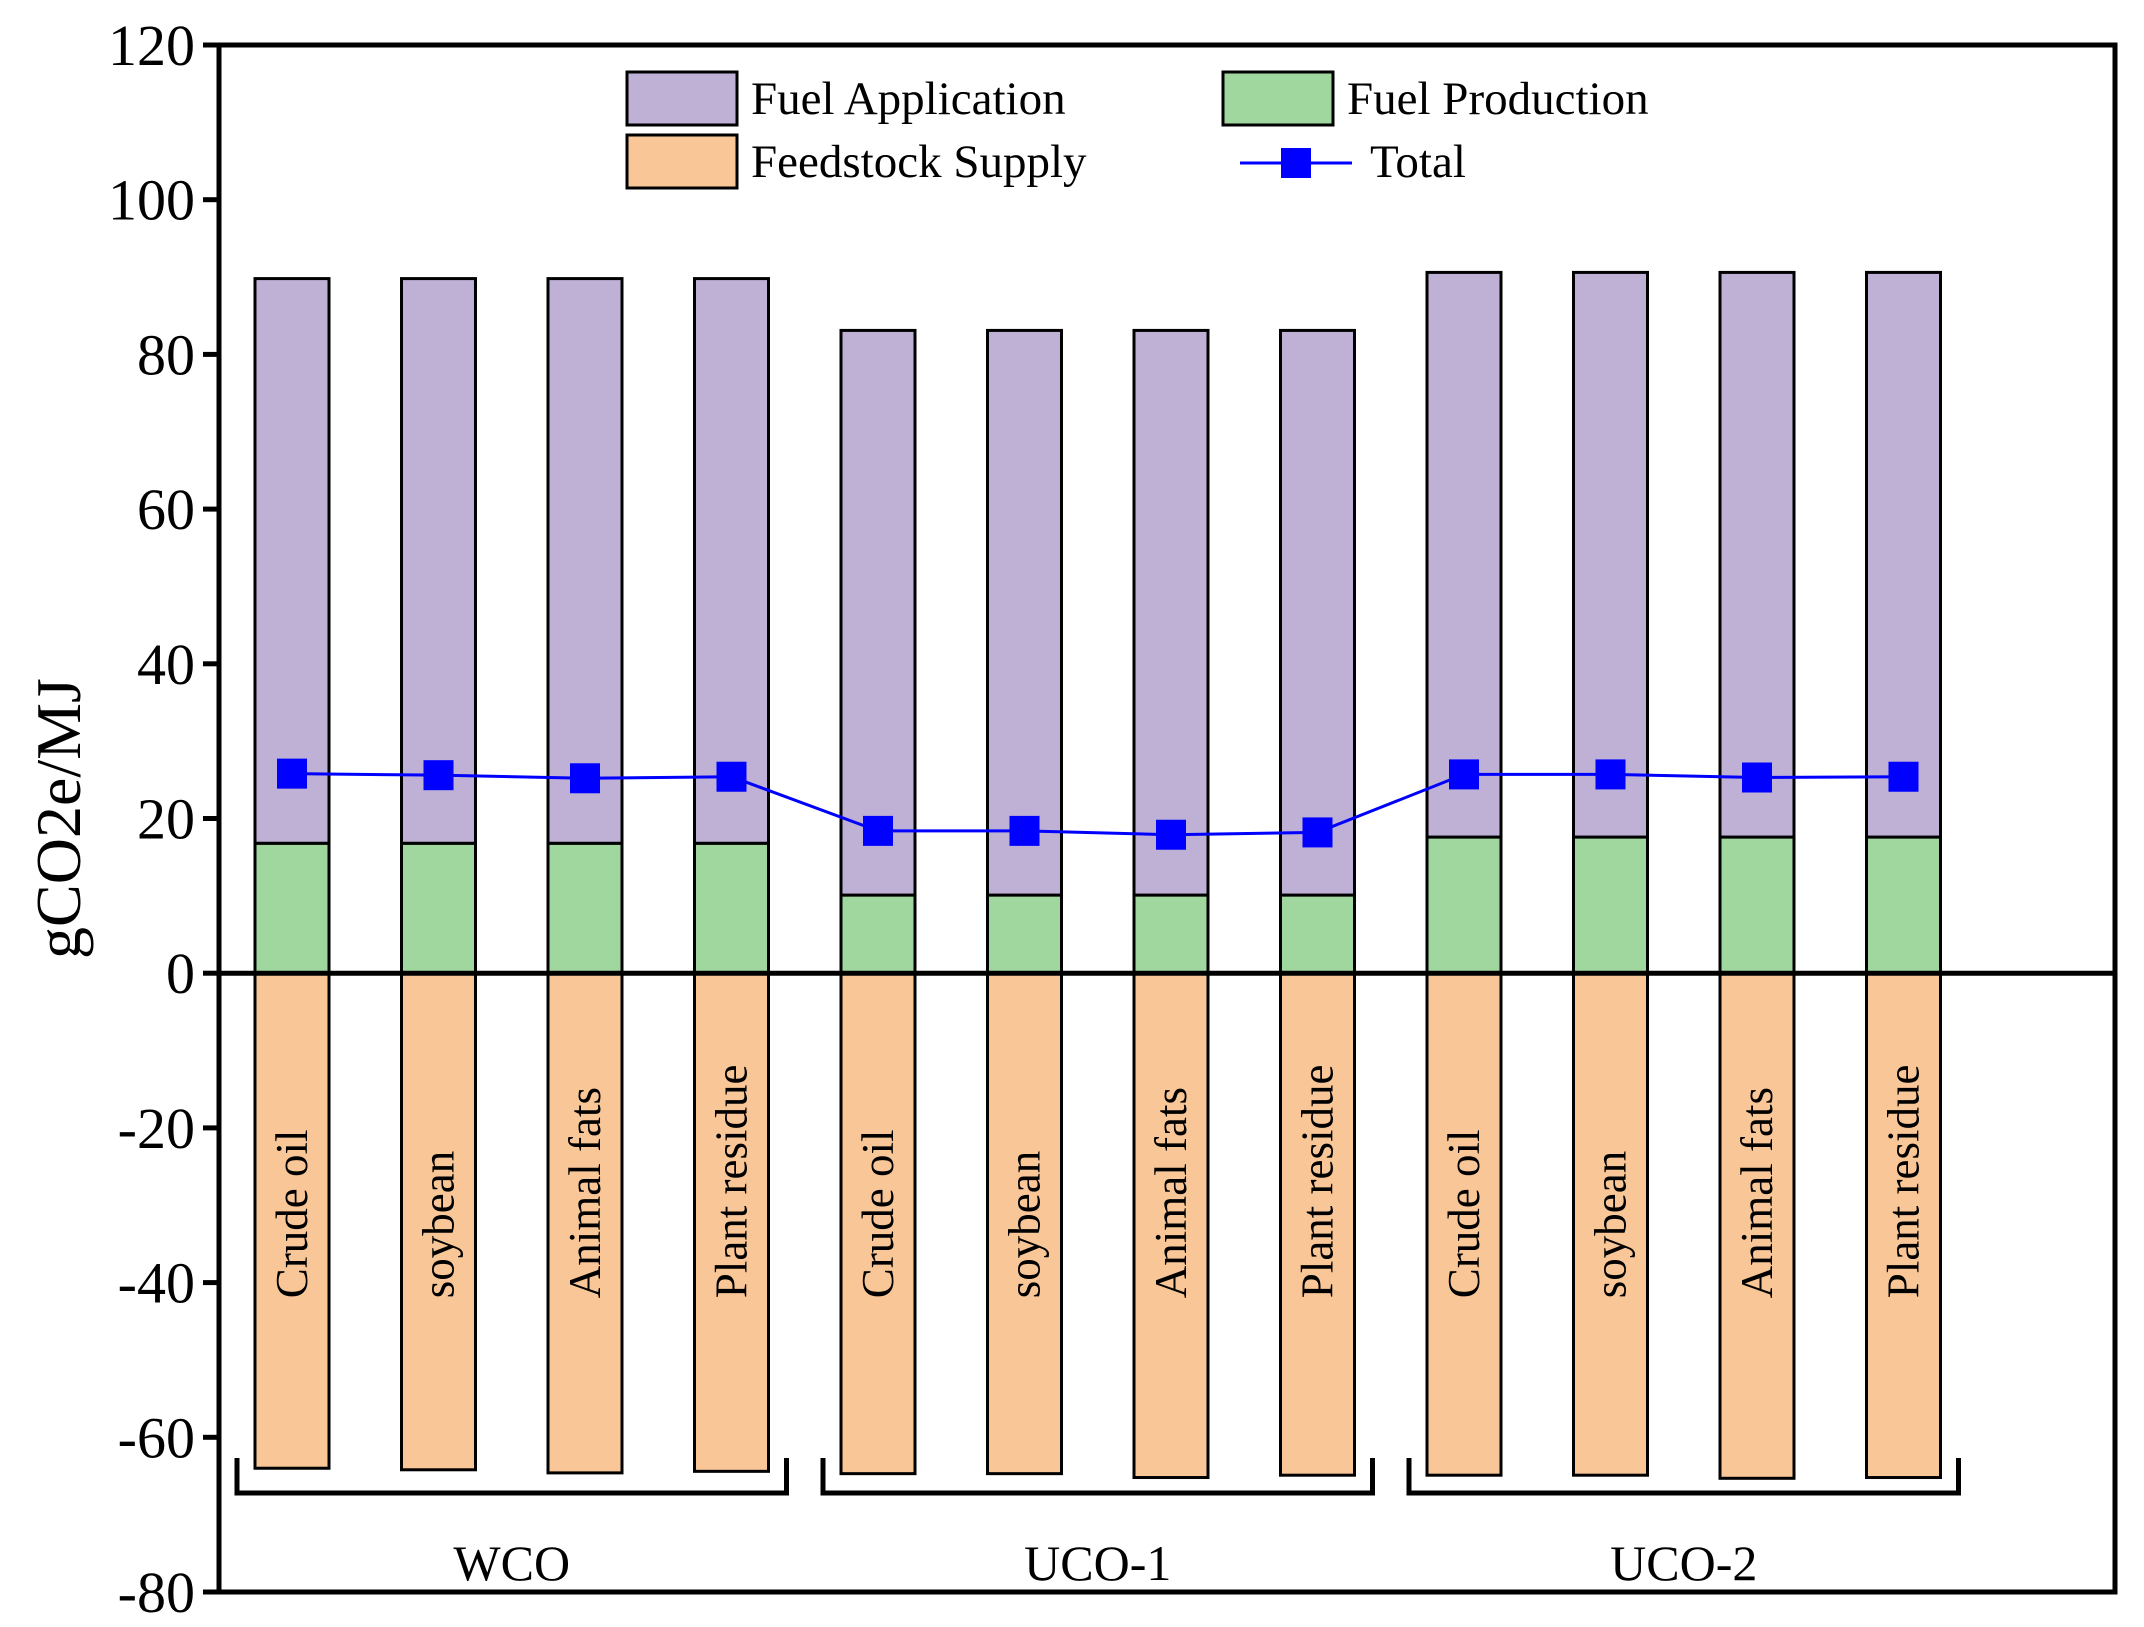 Image resolution: width=2144 pixels, height=1627 pixels. Describe the element at coordinates (166, 819) in the screenshot. I see `y-tick-label: 20` at that location.